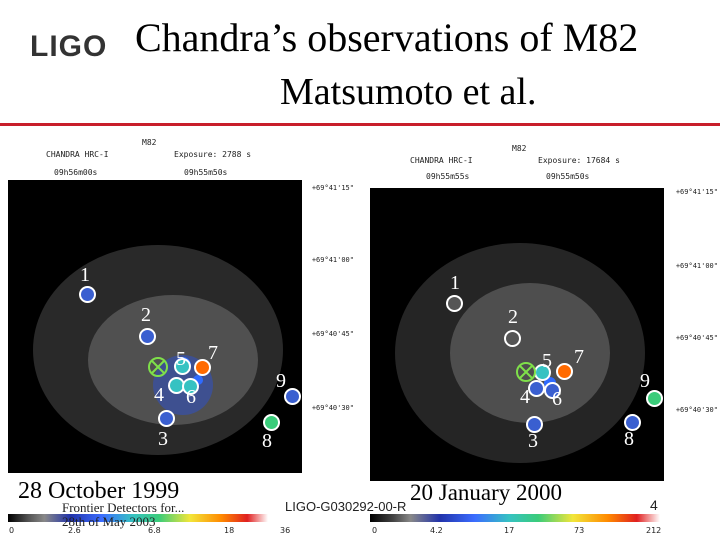  I want to click on footer-document-id: LIGO-G030292-00-R, so click(346, 506).